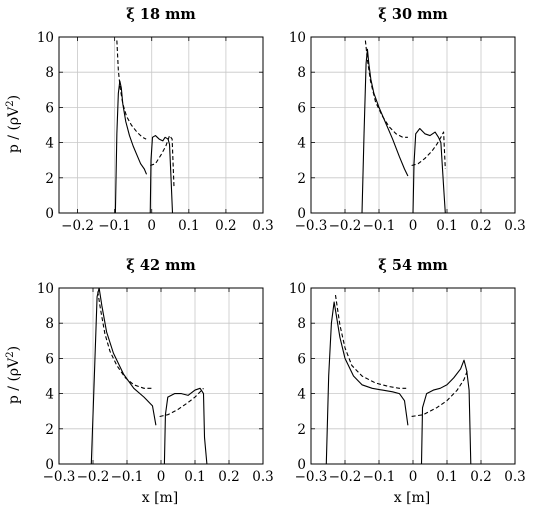 Image resolution: width=550 pixels, height=514 pixels. Describe the element at coordinates (161, 265) in the screenshot. I see `panel-title: ξ 42 mm` at that location.